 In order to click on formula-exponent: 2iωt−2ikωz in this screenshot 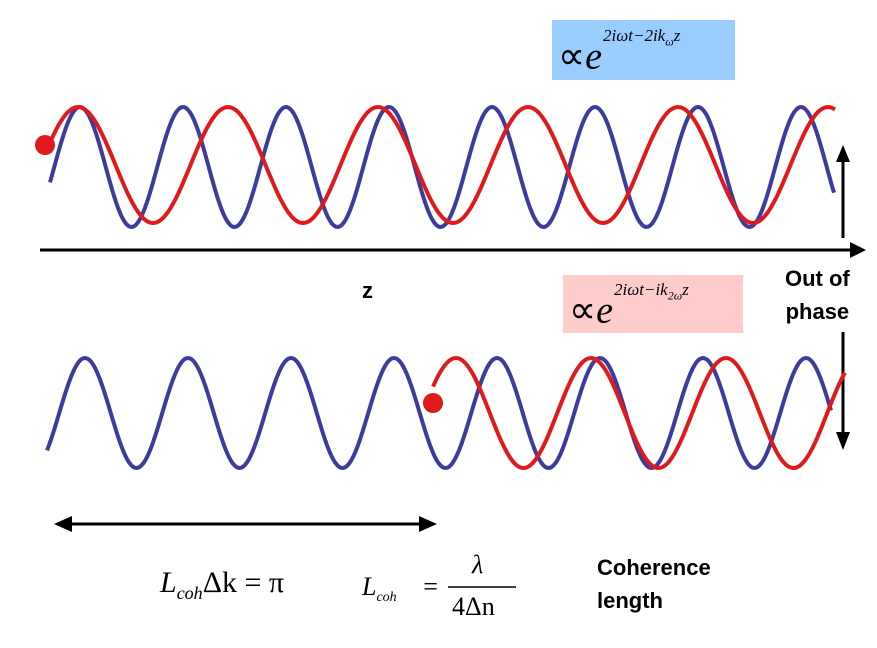, I will do `click(642, 37)`.